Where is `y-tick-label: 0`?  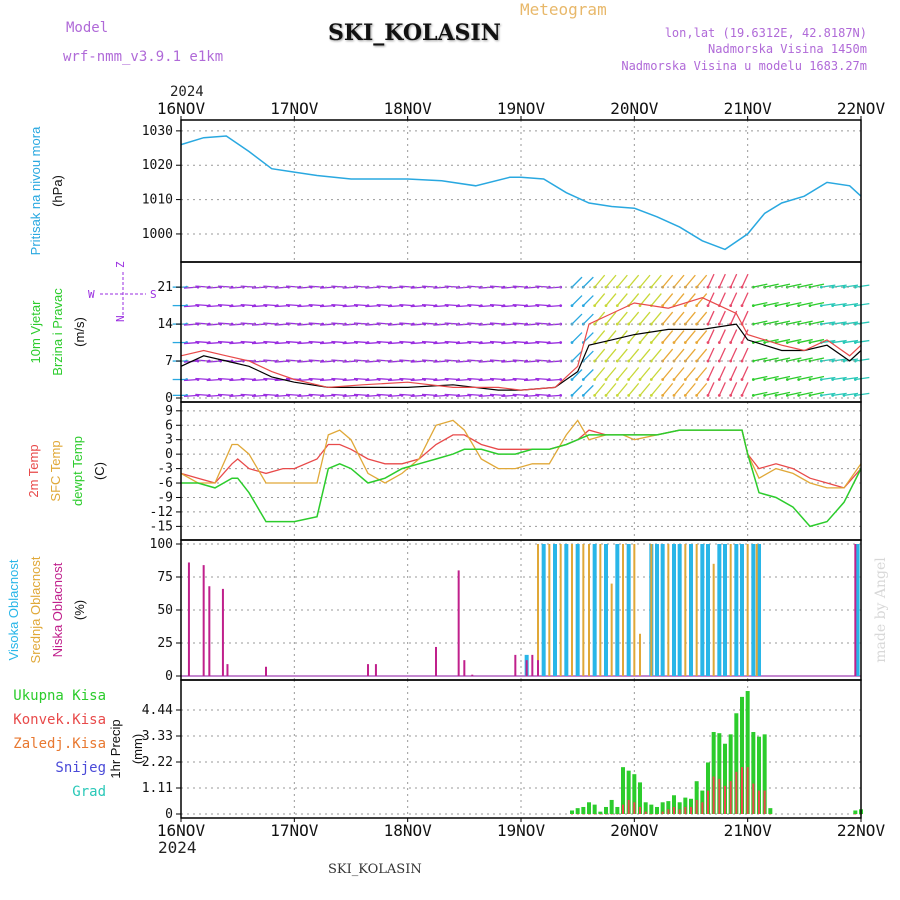
y-tick-label: 0 is located at coordinates (169, 676).